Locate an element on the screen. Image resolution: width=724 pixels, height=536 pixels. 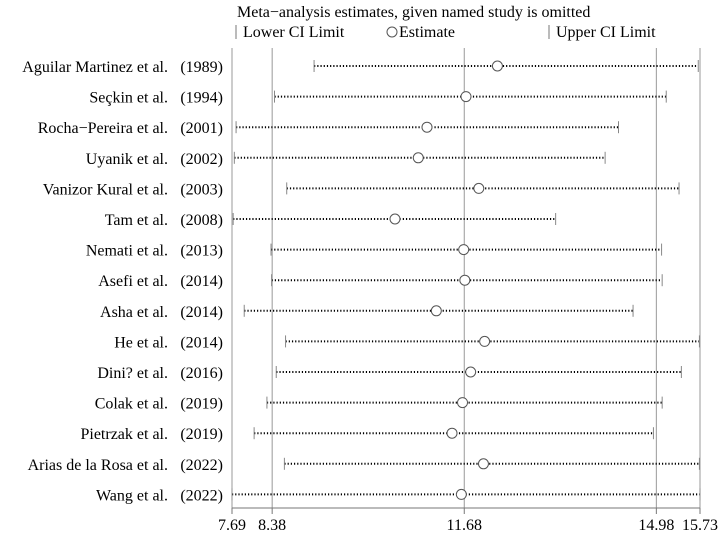
study-name-label: Wang et al. is located at coordinates (132, 495).